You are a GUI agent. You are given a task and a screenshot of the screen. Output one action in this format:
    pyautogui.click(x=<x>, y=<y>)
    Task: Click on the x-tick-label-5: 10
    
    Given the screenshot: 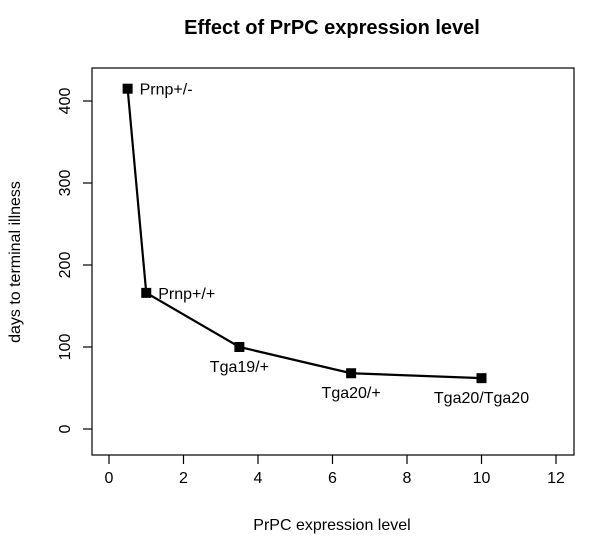 What is the action you would take?
    pyautogui.click(x=482, y=478)
    